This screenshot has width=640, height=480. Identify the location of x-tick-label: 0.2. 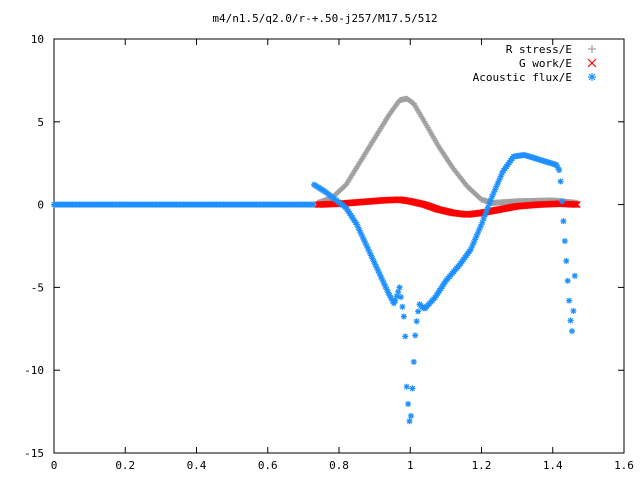
(125, 465).